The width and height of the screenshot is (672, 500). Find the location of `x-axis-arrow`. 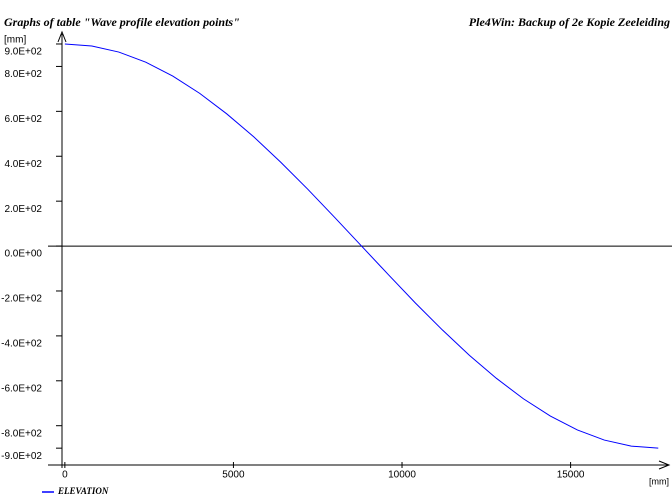

x-axis-arrow is located at coordinates (664, 465).